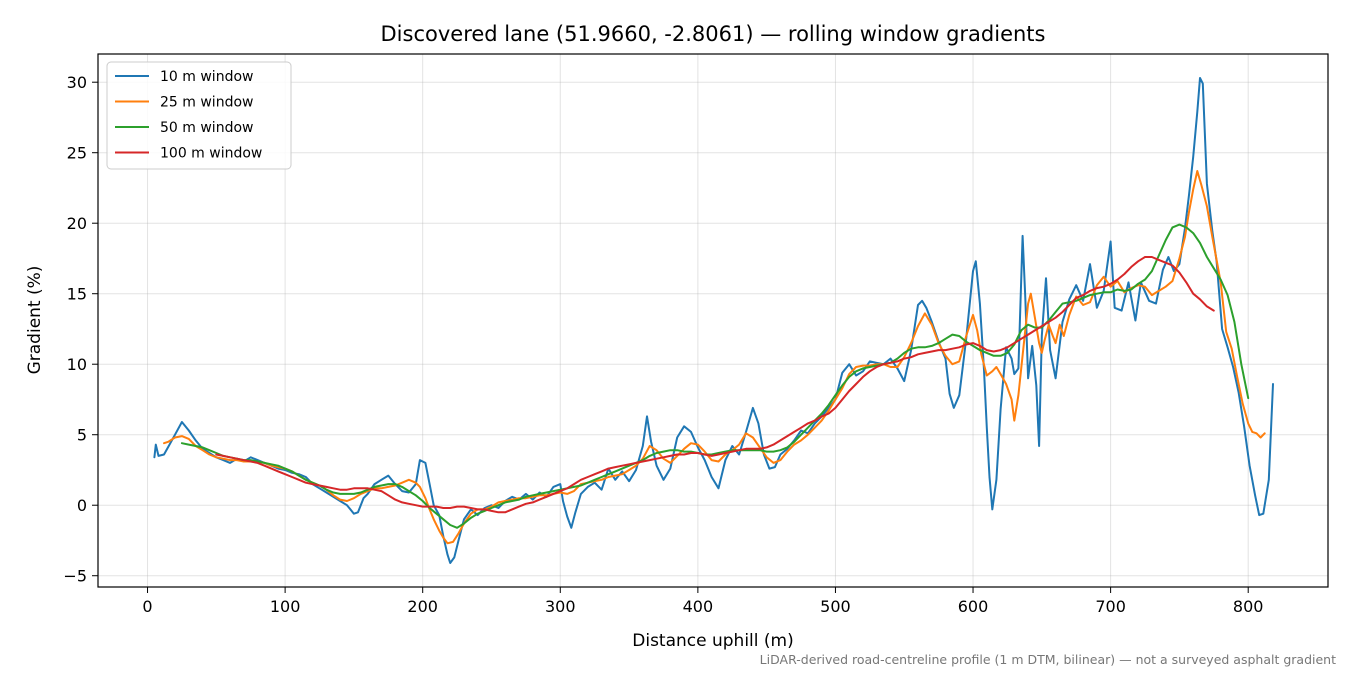 This screenshot has height=675, width=1350. Describe the element at coordinates (77, 223) in the screenshot. I see `y-tick-label: 20` at that location.